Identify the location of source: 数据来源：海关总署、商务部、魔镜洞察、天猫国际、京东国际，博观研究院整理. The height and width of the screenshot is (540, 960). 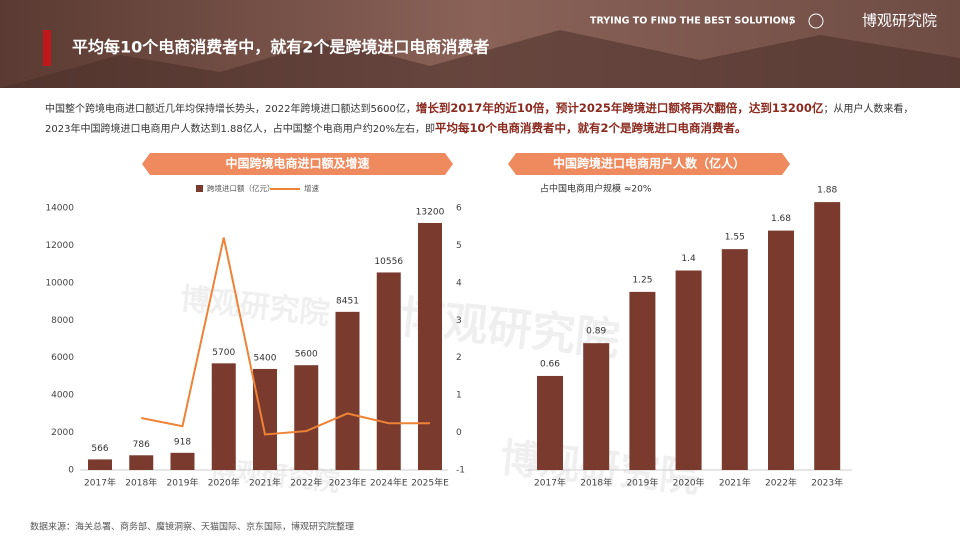
(192, 527).